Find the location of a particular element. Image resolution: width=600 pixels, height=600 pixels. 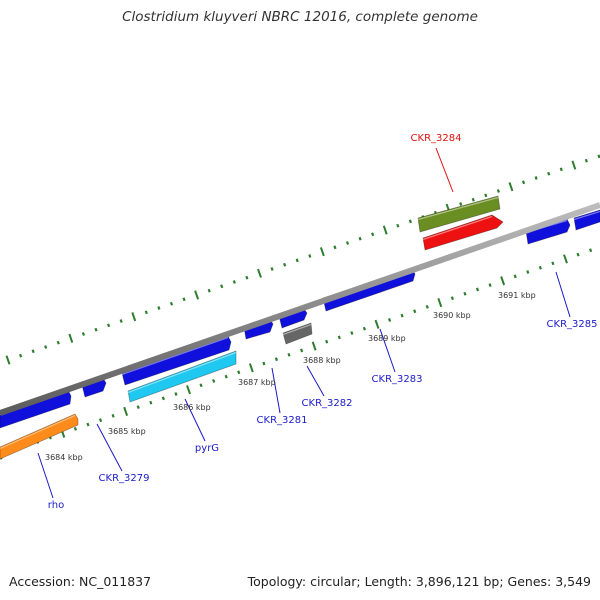

gene-feature-g12 is located at coordinates (459, 214).